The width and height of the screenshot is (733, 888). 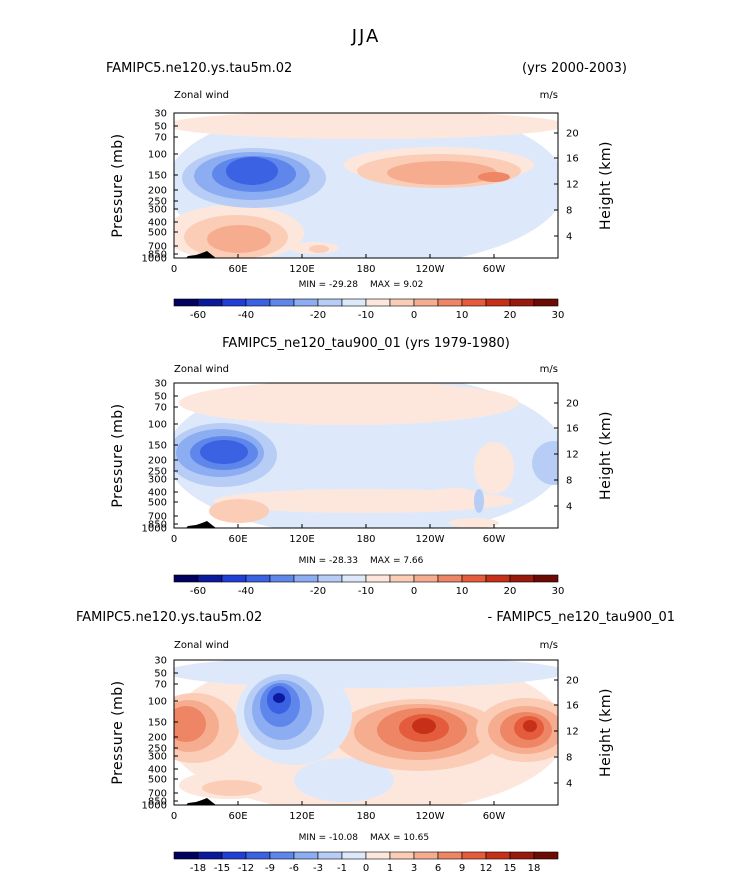 What do you see at coordinates (329, 838) in the screenshot?
I see `min-label: MIN = -10.08` at bounding box center [329, 838].